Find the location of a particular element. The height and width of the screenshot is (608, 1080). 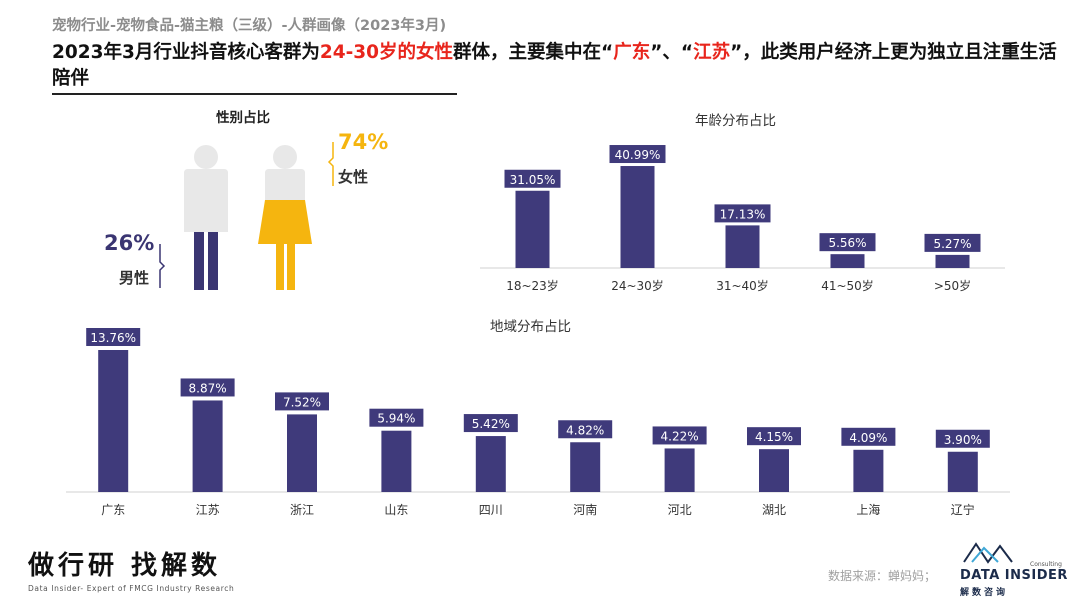

data-label: 4.15% is located at coordinates (774, 437).